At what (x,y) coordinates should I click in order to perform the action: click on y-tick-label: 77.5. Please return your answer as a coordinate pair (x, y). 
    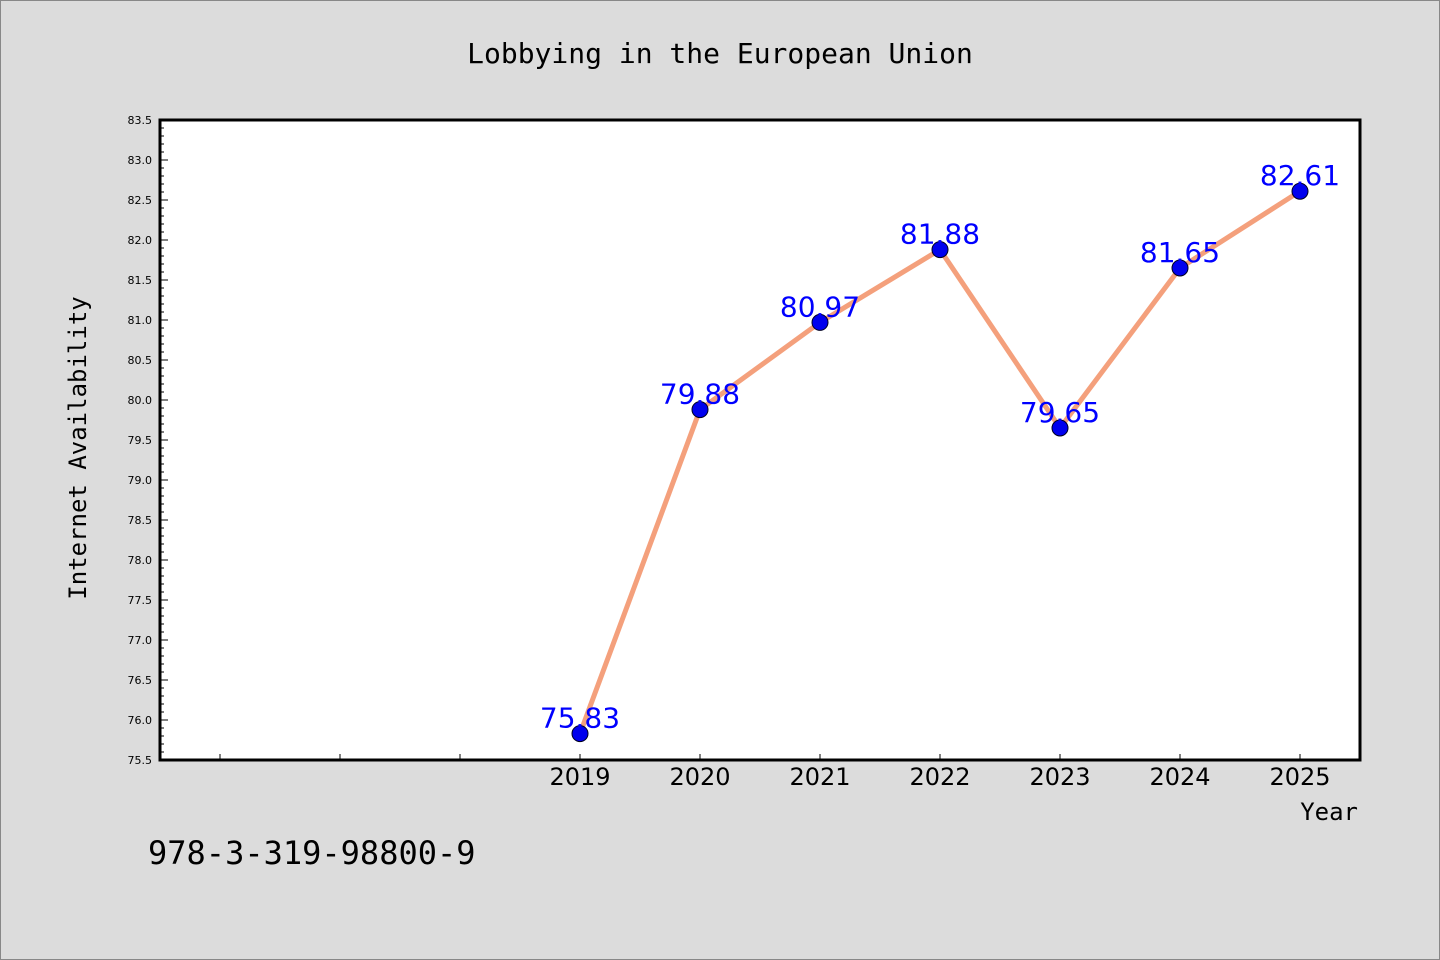
    Looking at the image, I should click on (140, 600).